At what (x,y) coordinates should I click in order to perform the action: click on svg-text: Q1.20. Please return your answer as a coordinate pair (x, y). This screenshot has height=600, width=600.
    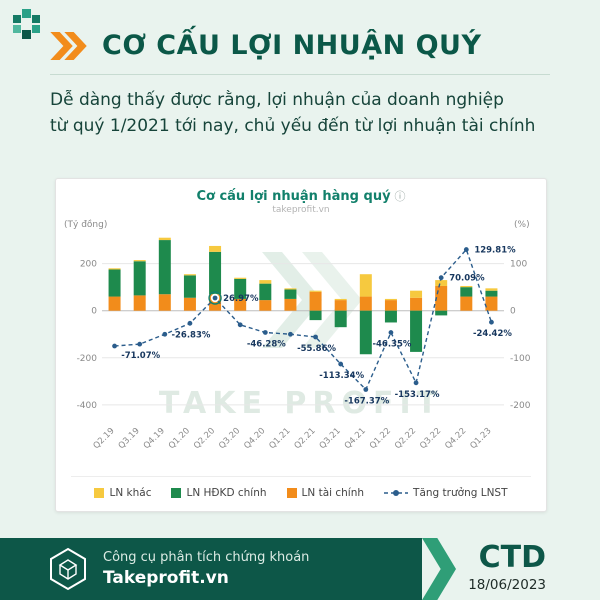
    Looking at the image, I should click on (179, 438).